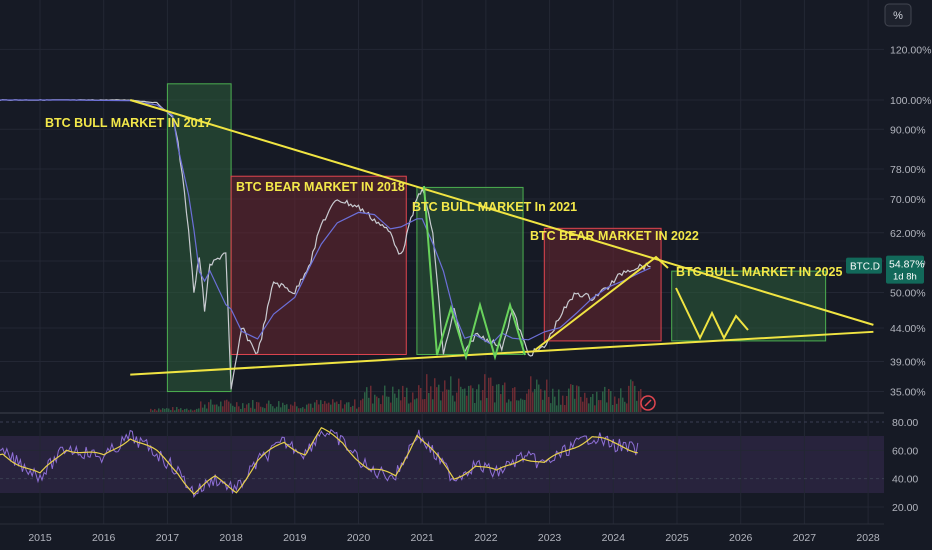  Describe the element at coordinates (712, 314) in the screenshot. I see `projection-zigzag-yellow` at that location.